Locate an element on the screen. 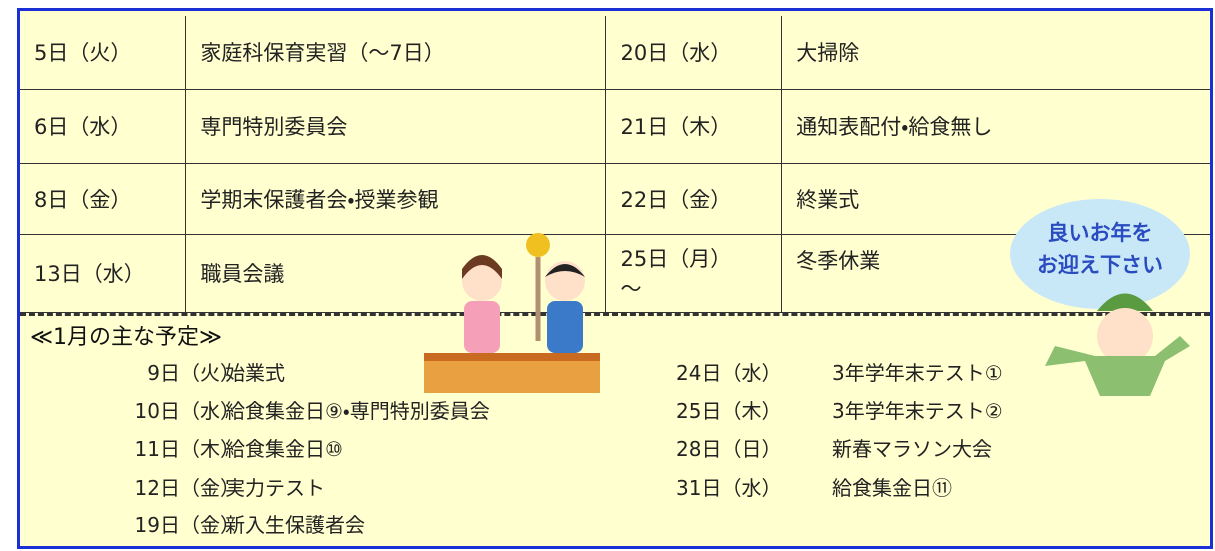 This screenshot has width=1215, height=551. divider is located at coordinates (615, 314).